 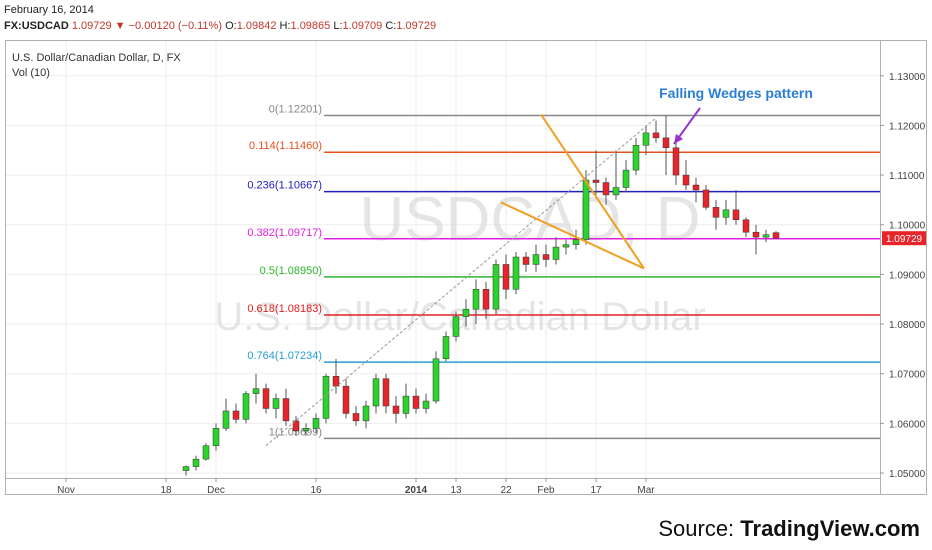 I want to click on source-prefix: Source:, so click(x=699, y=528).